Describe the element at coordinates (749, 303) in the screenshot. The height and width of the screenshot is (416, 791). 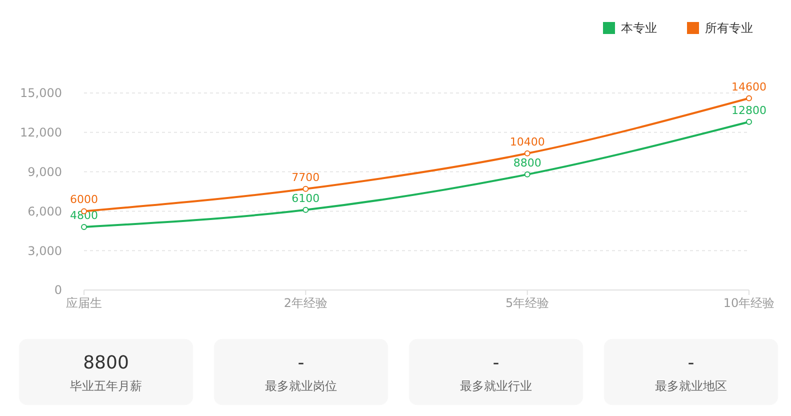
I see `x-tick-label: 10年经验` at that location.